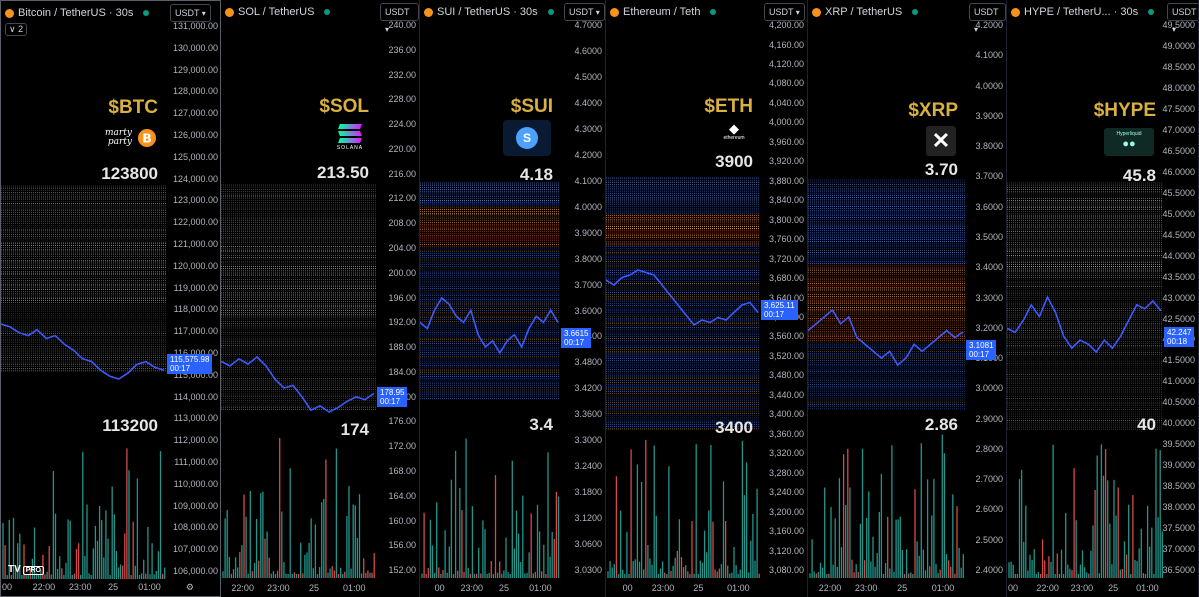 The width and height of the screenshot is (1199, 597). Describe the element at coordinates (1178, 318) in the screenshot. I see `price-tick: 42.5000` at that location.